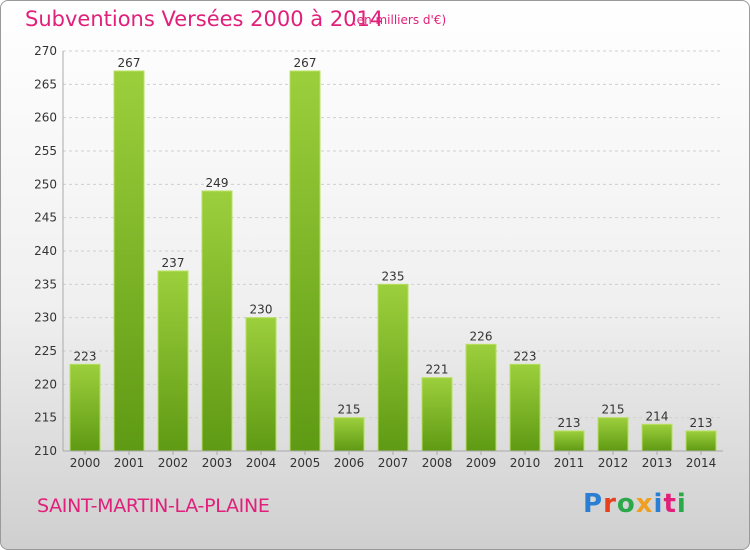  What do you see at coordinates (45, 451) in the screenshot?
I see `y-tick-label: 210` at bounding box center [45, 451].